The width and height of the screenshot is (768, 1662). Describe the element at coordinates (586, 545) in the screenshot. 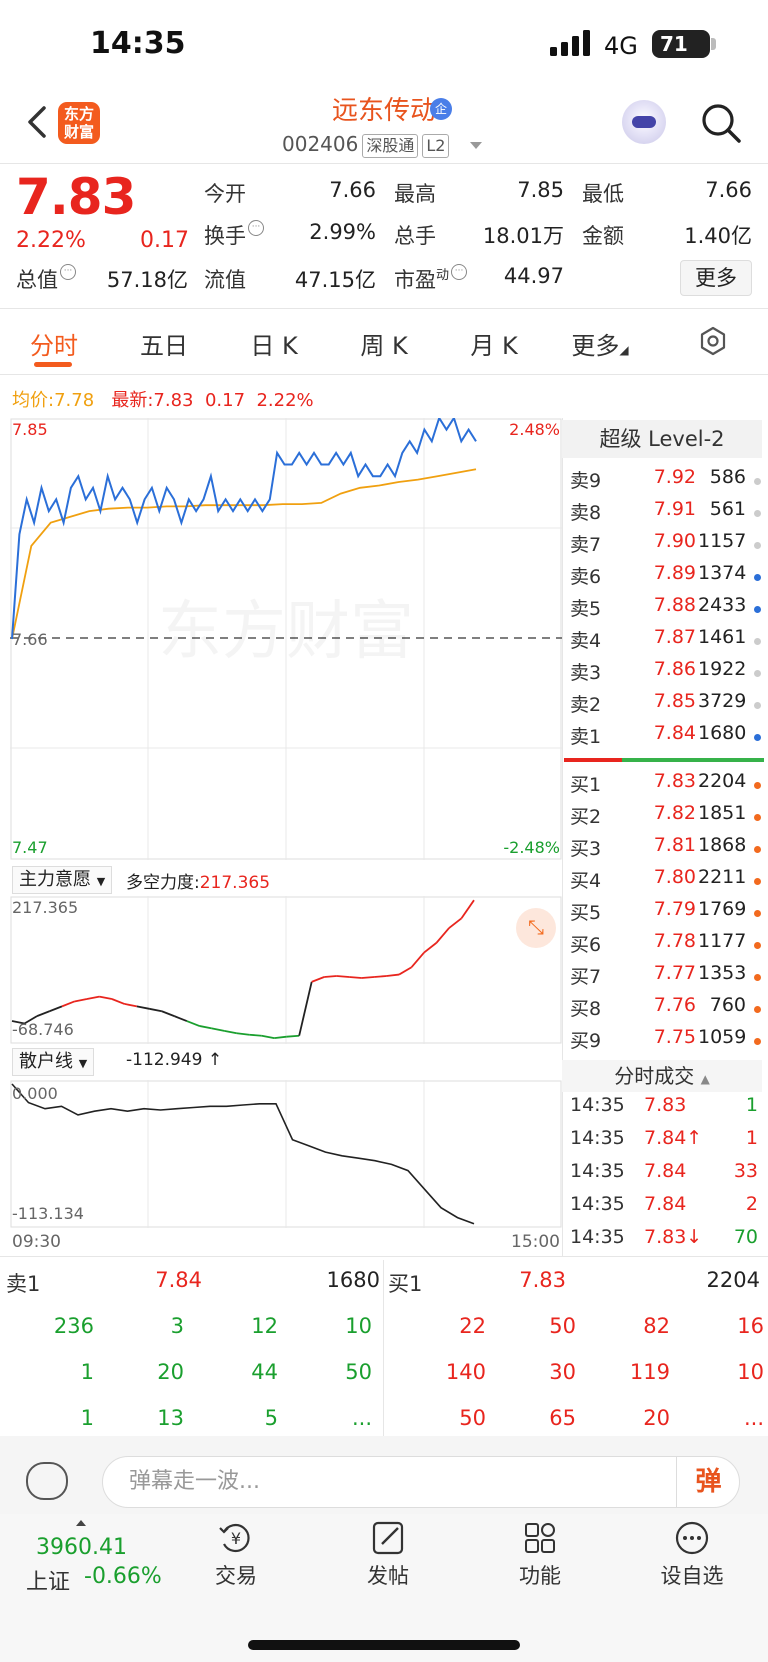

I see `sell-level-label: 卖7` at that location.